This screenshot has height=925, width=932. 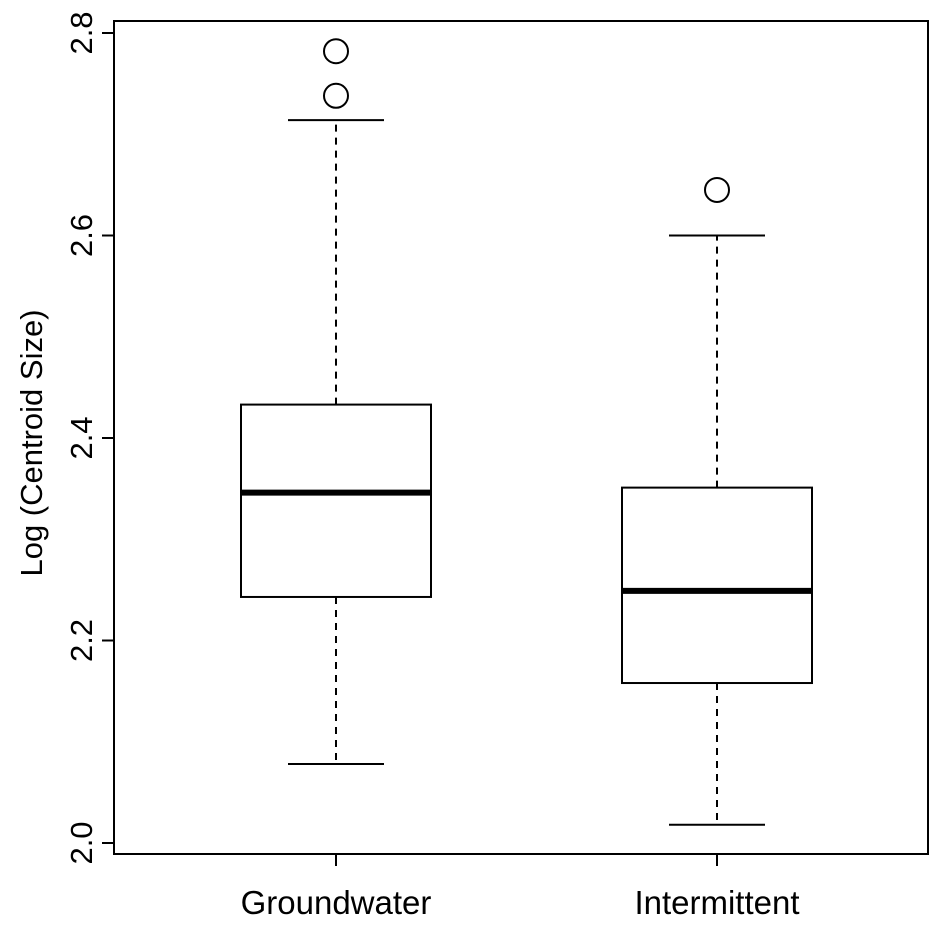 I want to click on box-intermittent, so click(x=717, y=501).